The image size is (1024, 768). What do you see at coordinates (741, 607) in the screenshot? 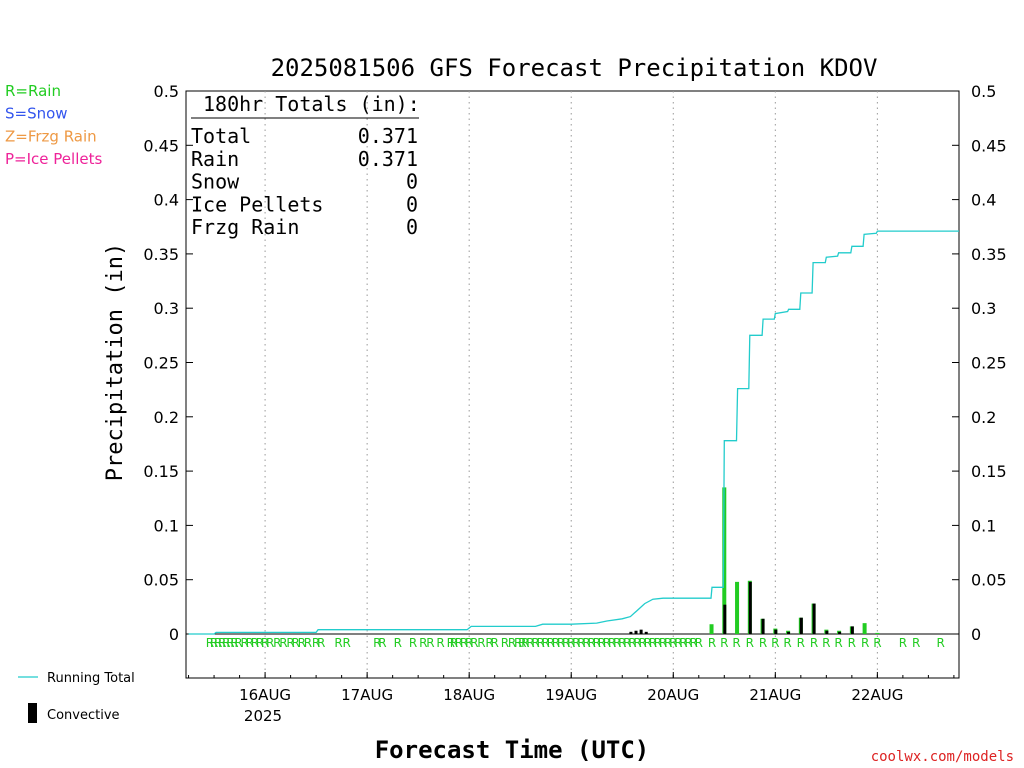
I see `convective-bars` at bounding box center [741, 607].